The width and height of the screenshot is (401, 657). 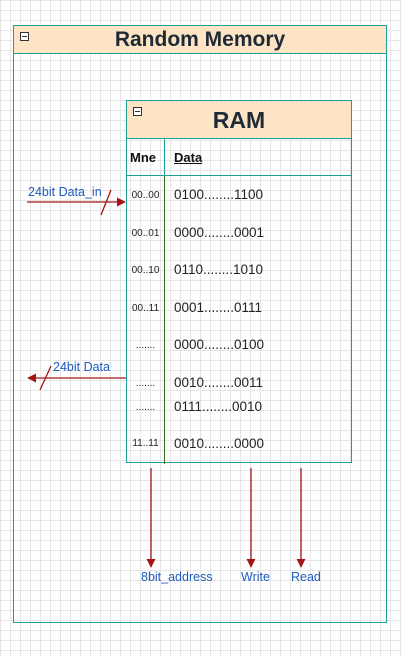 I want to click on data-in-label: 24bit Data_in, so click(x=65, y=192).